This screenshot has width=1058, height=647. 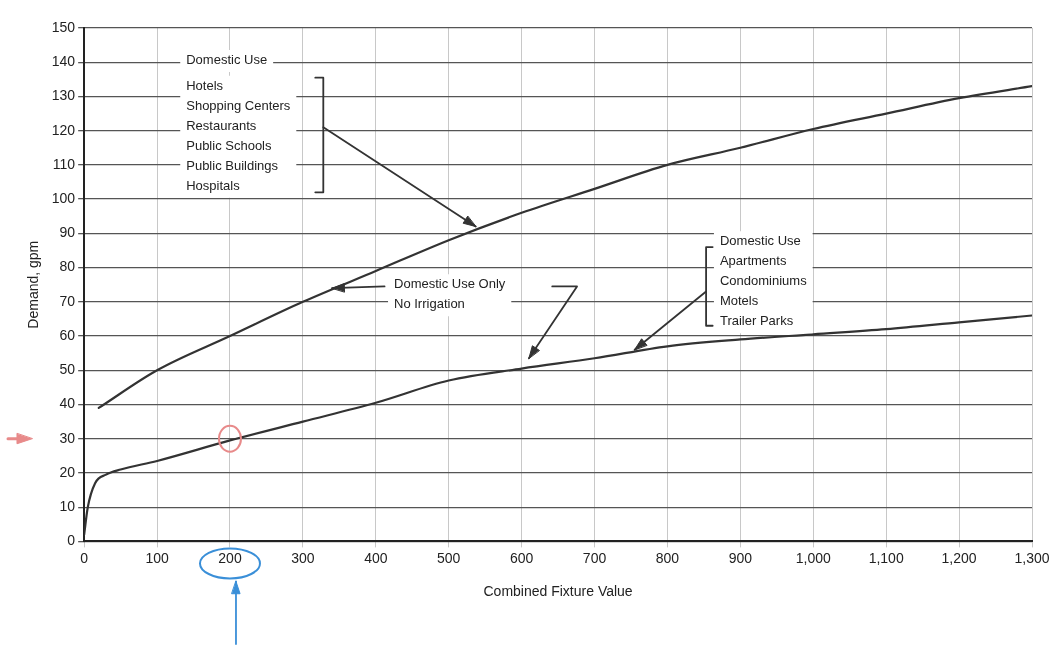 I want to click on y-tick-label: 140, so click(x=63, y=61).